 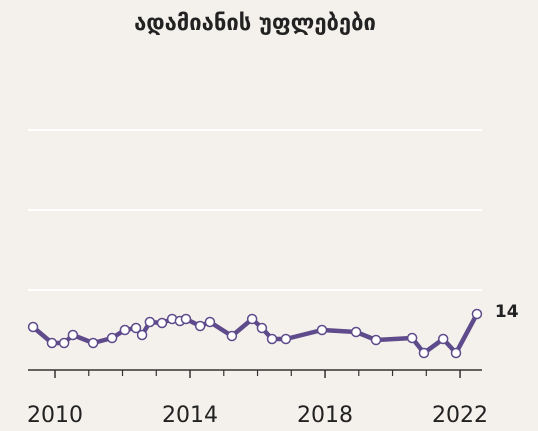 I want to click on x-tick-label: 2014, so click(x=190, y=415).